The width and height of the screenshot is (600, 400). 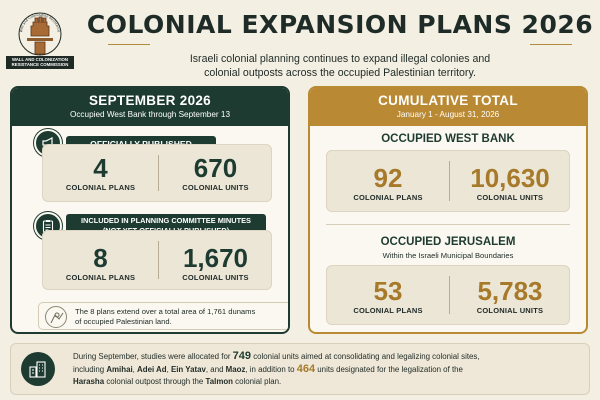 What do you see at coordinates (510, 310) in the screenshot?
I see `jerusalem-units-label: COLONIAL UNITS` at bounding box center [510, 310].